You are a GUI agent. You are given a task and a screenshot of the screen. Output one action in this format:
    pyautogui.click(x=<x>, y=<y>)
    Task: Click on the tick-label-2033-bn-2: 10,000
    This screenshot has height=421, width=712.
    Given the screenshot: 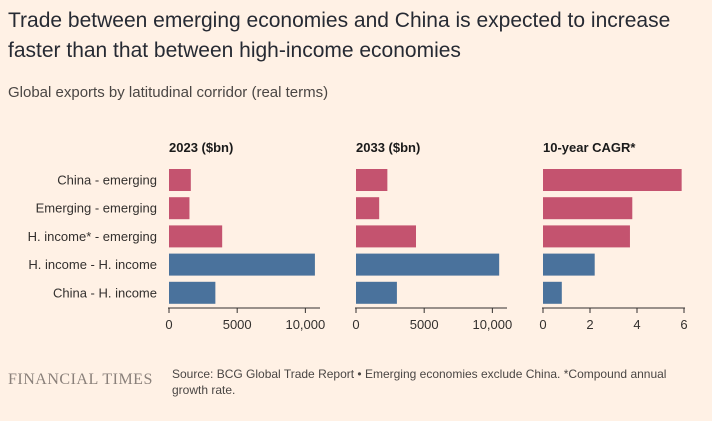 What is the action you would take?
    pyautogui.click(x=492, y=324)
    